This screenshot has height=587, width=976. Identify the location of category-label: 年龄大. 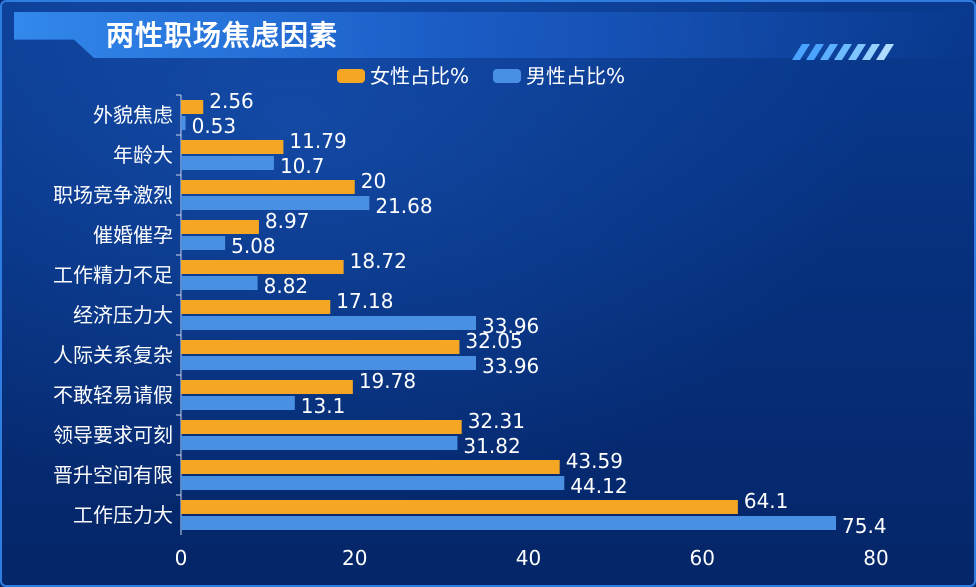
(143, 155).